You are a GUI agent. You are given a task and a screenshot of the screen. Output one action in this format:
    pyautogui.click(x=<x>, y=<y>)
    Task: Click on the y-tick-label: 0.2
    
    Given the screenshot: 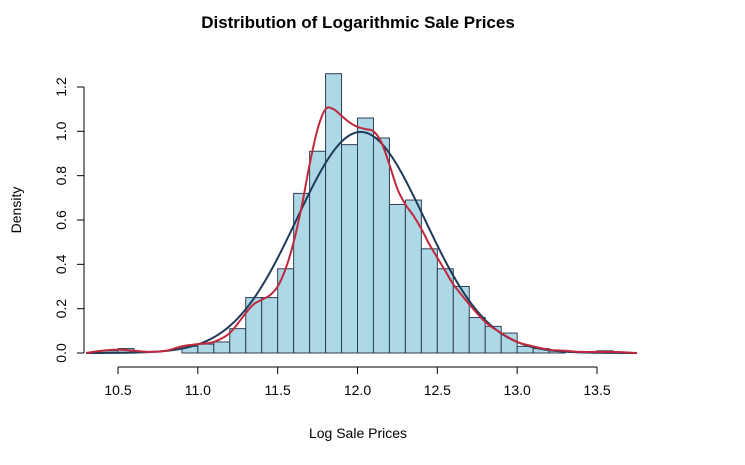 What is the action you would take?
    pyautogui.click(x=61, y=309)
    